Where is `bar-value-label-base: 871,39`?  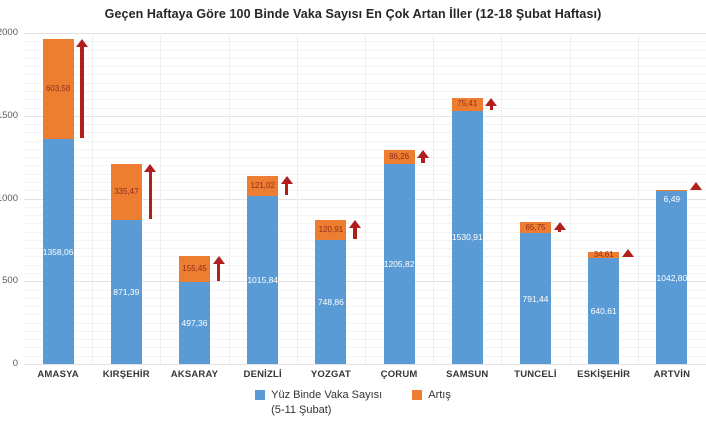 bar-value-label-base: 871,39 is located at coordinates (126, 291).